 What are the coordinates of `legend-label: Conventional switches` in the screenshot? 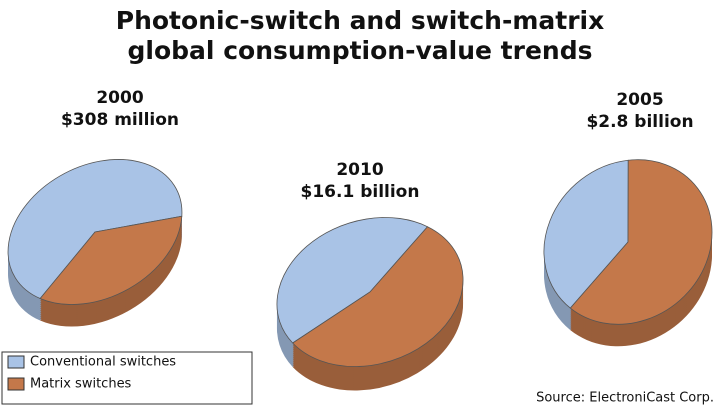 It's located at (103, 362).